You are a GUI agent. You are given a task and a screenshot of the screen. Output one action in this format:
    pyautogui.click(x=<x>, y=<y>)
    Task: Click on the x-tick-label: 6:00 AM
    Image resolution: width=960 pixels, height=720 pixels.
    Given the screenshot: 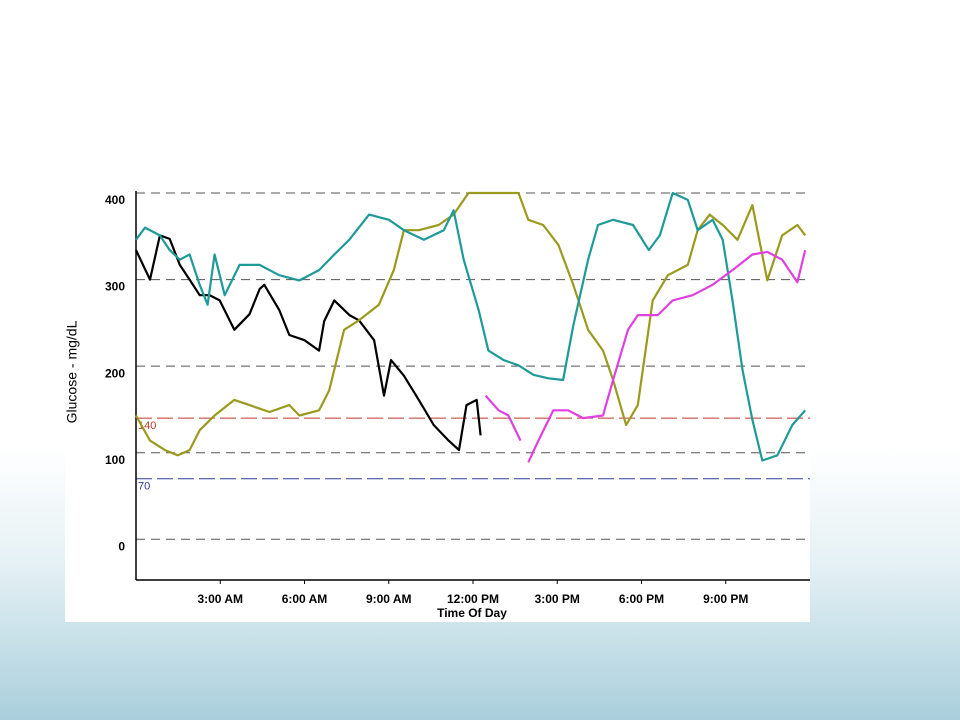 What is the action you would take?
    pyautogui.click(x=305, y=599)
    